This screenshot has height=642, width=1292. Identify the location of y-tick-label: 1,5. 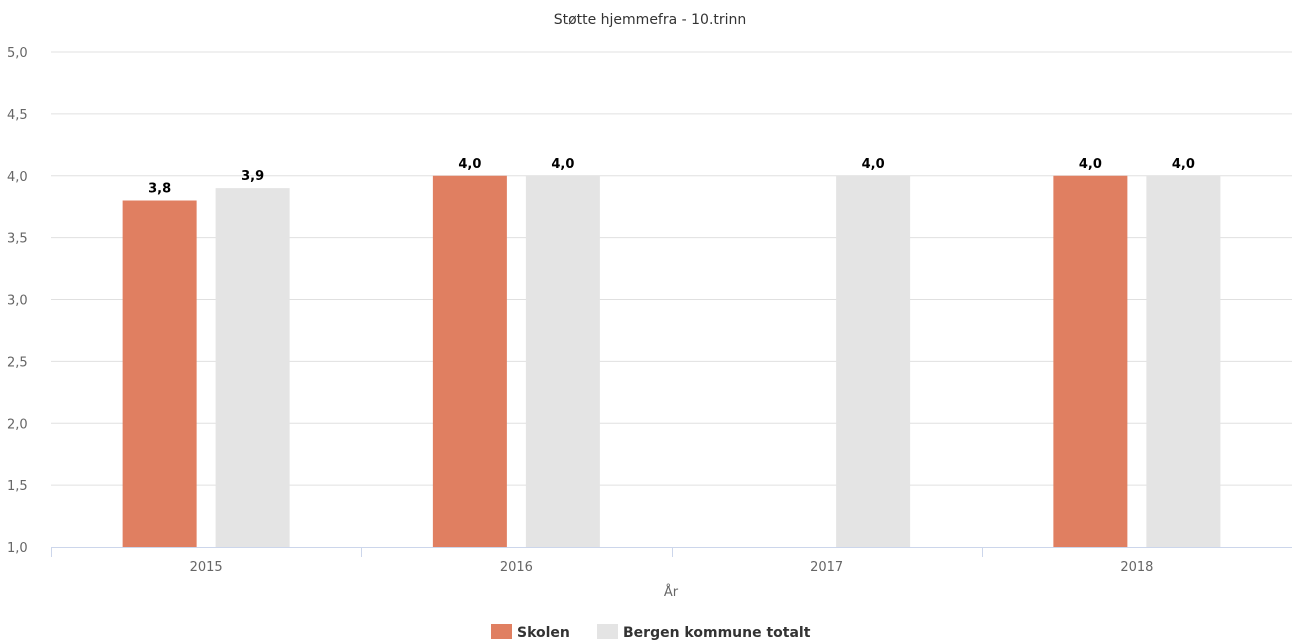
(17, 486).